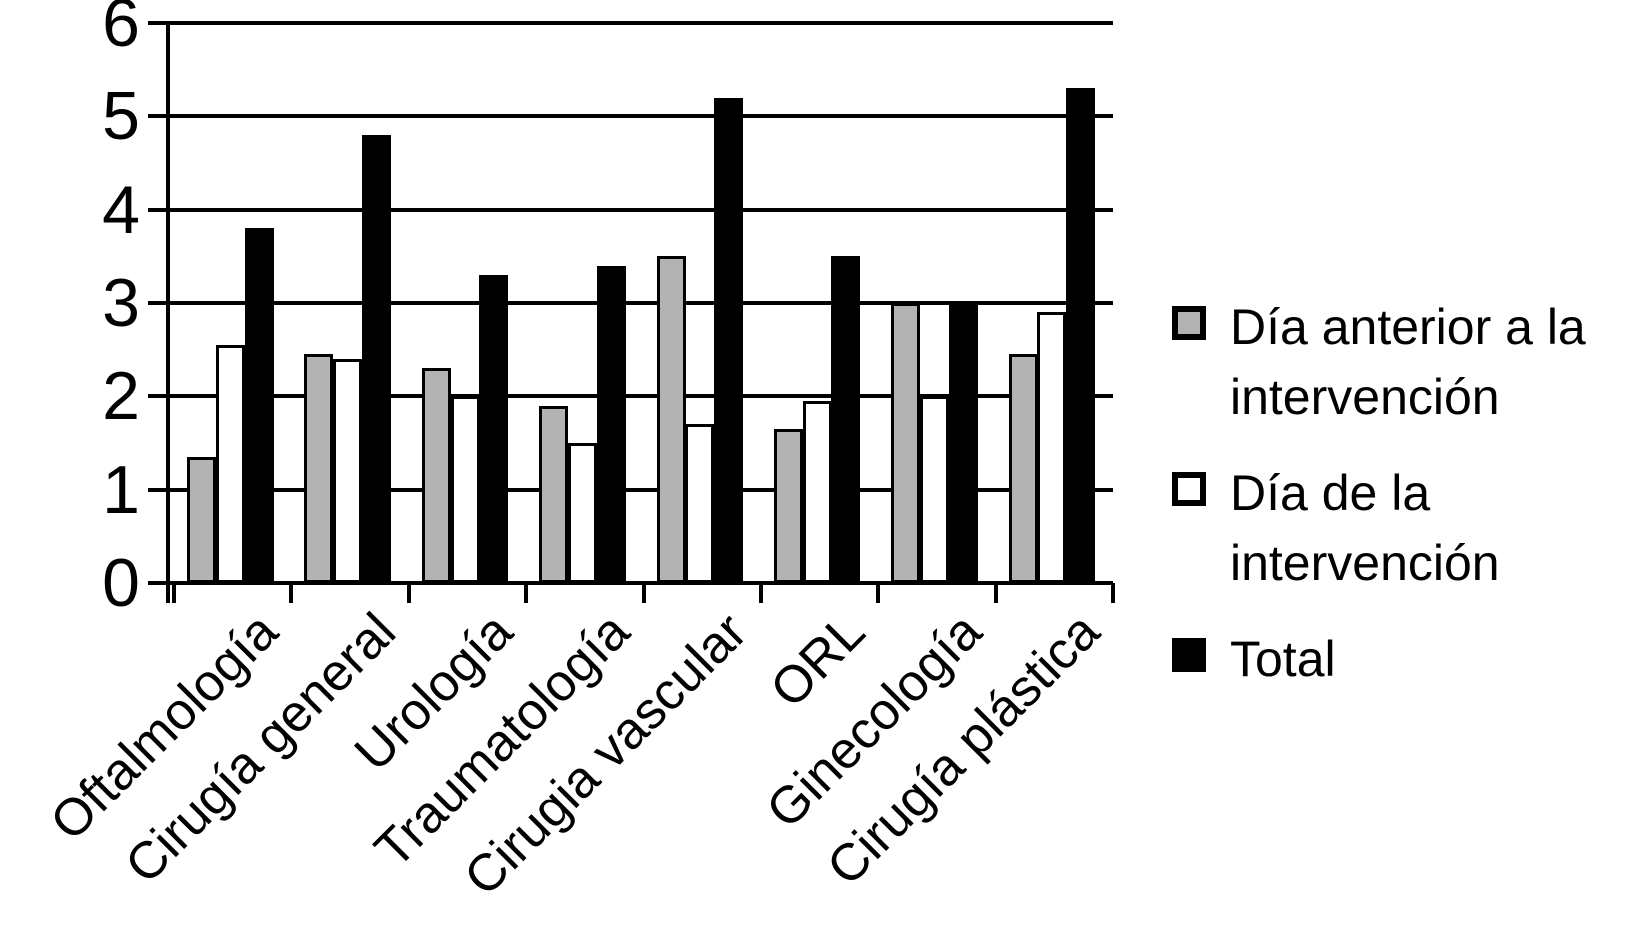 The image size is (1633, 946). I want to click on y-tick-label: 3, so click(121, 303).